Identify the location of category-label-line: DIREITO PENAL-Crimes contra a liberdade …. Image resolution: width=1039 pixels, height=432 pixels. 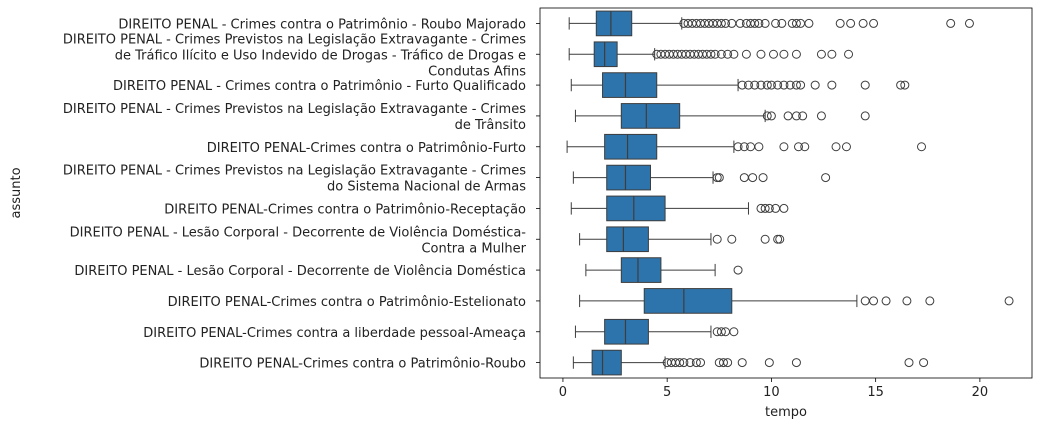
(334, 333).